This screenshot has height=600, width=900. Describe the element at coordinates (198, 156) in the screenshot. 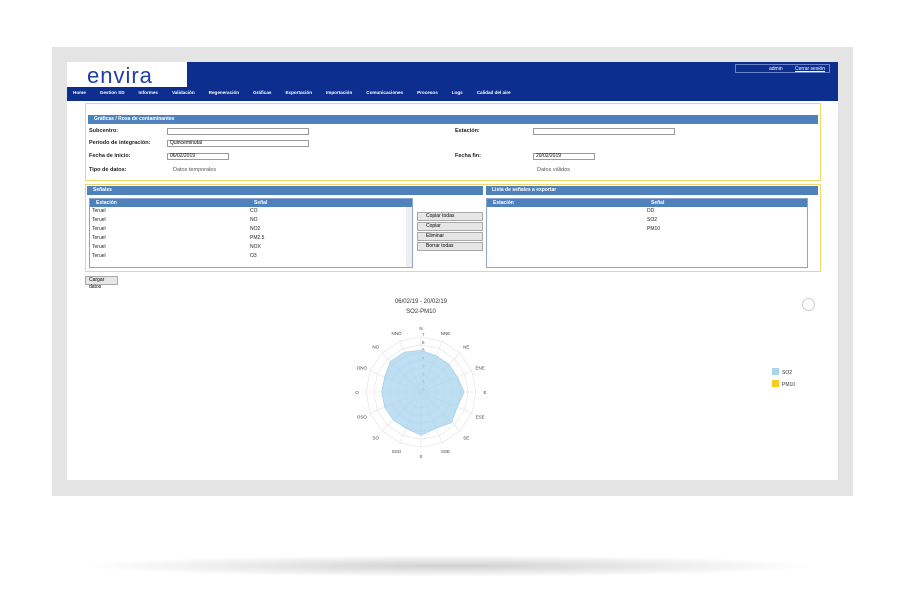

I see `date-input: 06/02/2019` at that location.